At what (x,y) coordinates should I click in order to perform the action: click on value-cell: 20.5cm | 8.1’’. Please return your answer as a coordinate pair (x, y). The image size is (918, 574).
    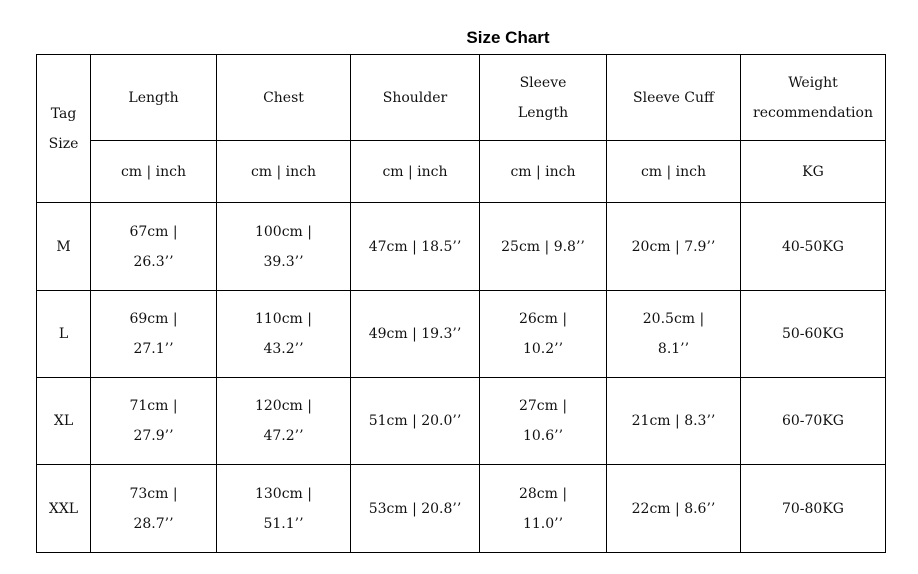
    Looking at the image, I should click on (673, 334).